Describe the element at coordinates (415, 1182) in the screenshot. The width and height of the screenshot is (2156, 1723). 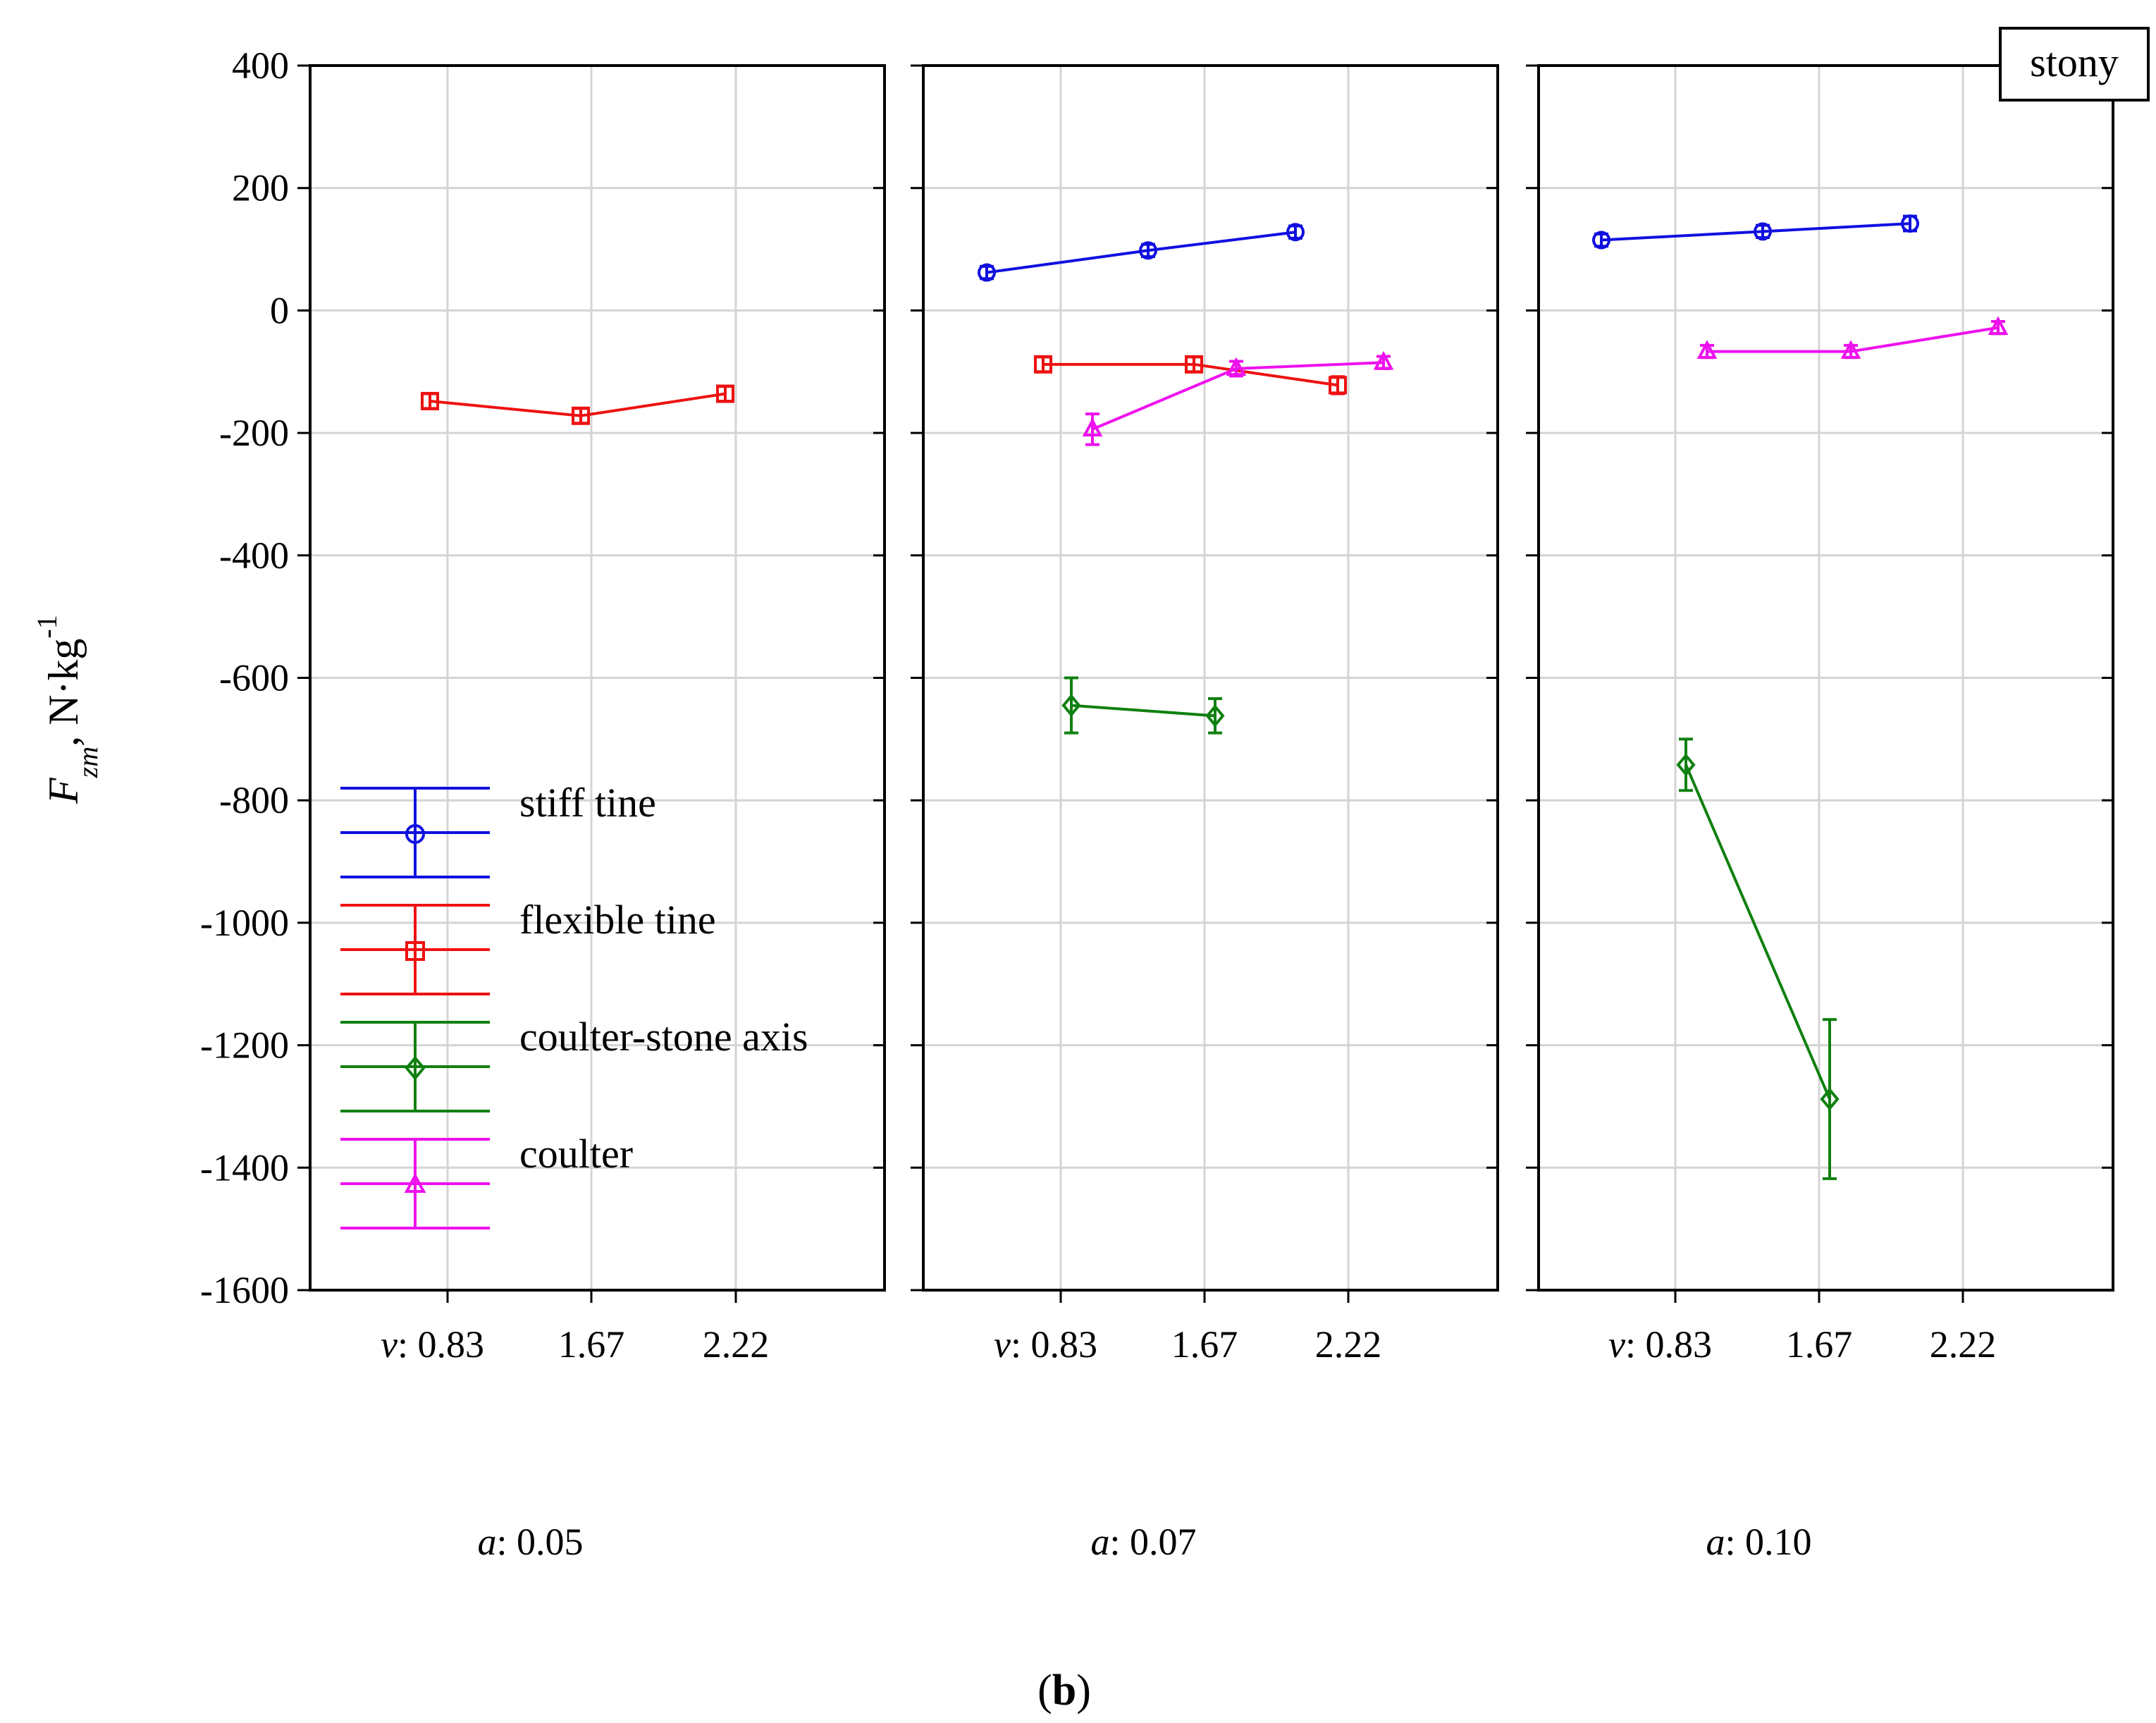
I see `legend-marker-triangle` at that location.